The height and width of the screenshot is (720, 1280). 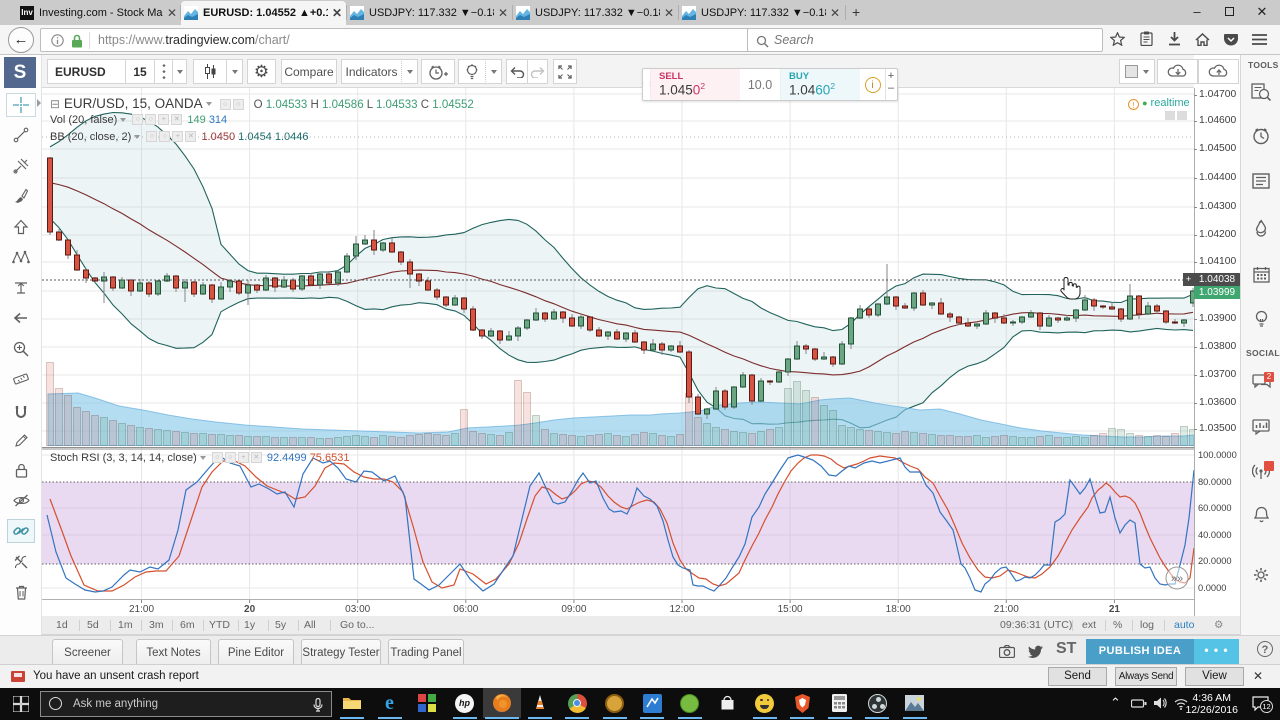 What do you see at coordinates (250, 609) in the screenshot?
I see `svg-text: 20` at bounding box center [250, 609].